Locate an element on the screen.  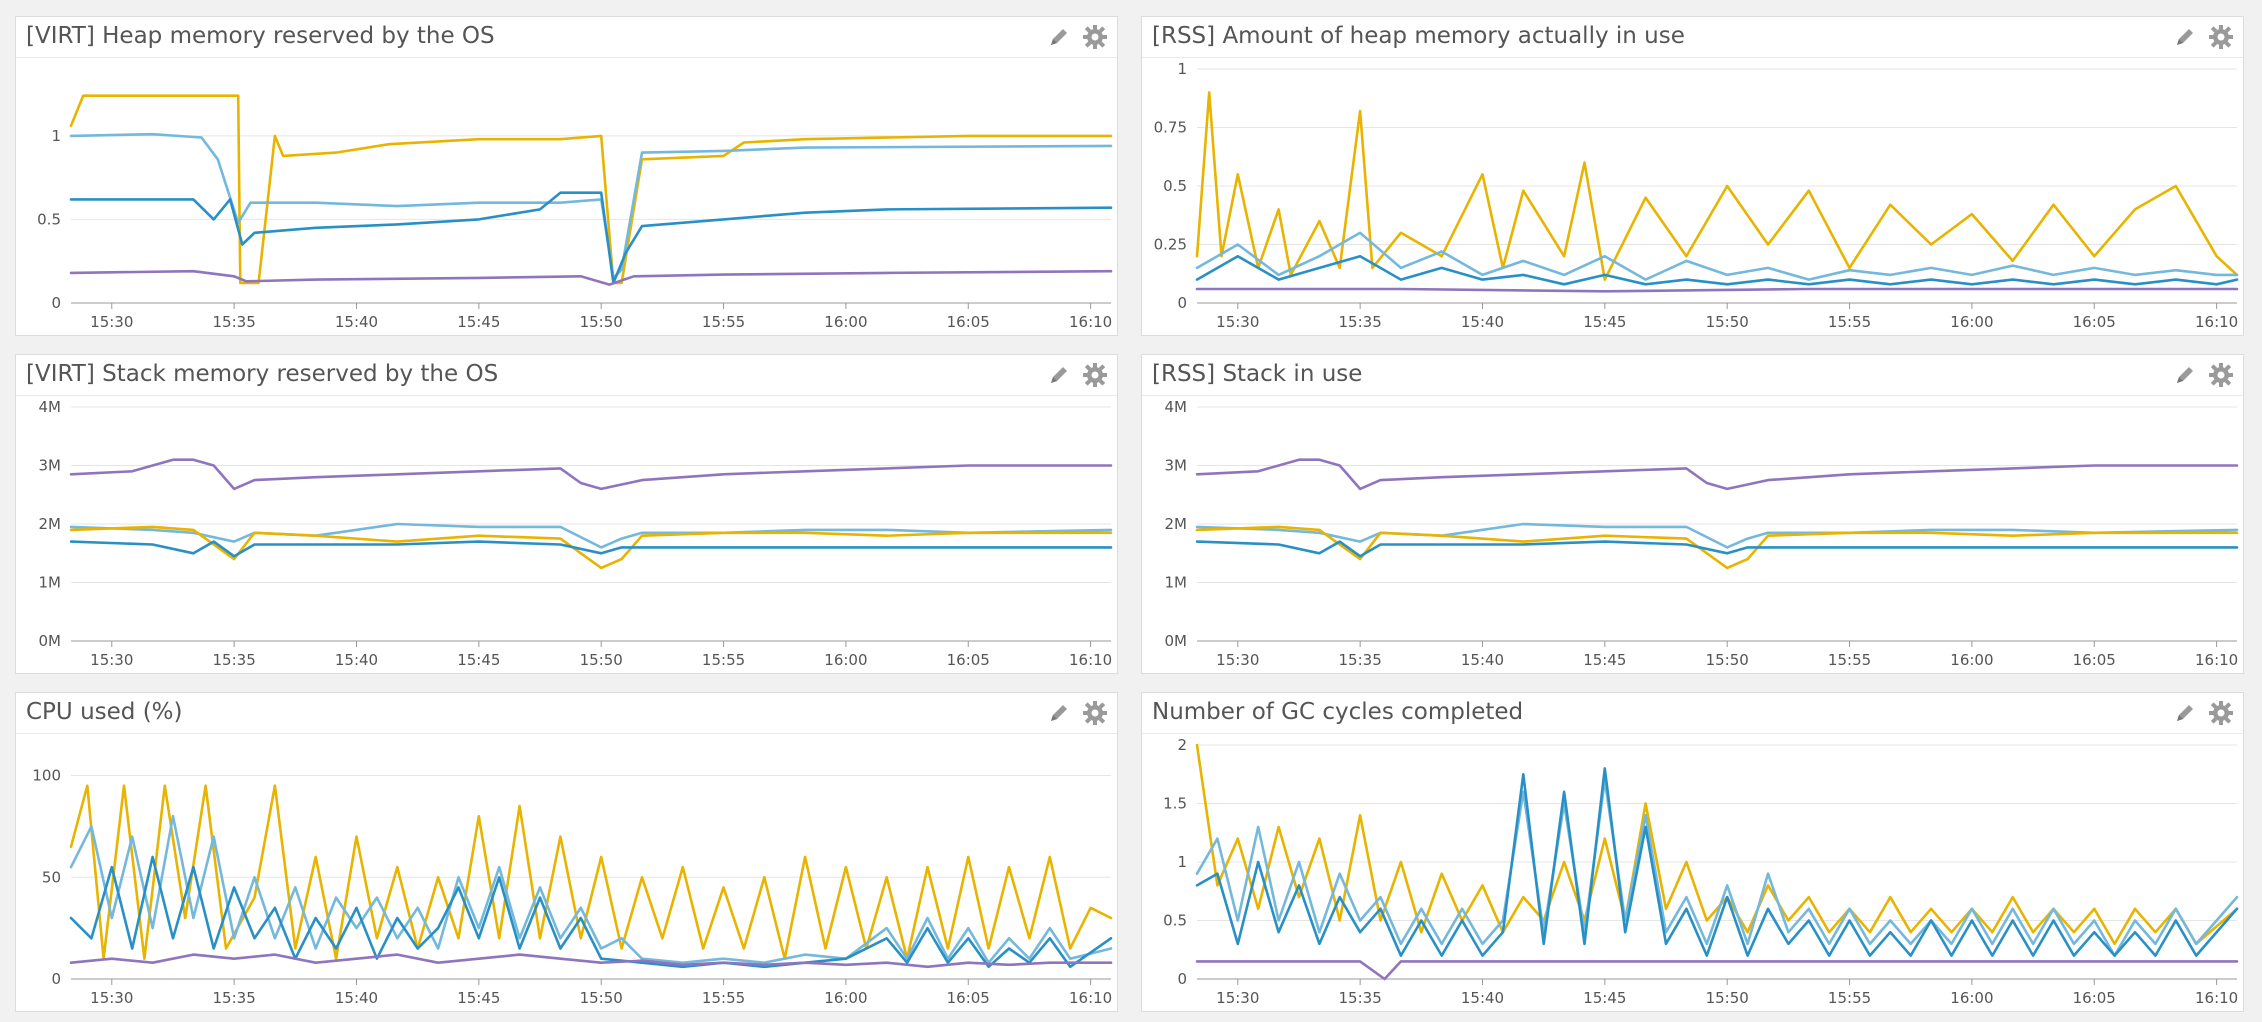
y-tick-label: 0.5 is located at coordinates (1175, 186).